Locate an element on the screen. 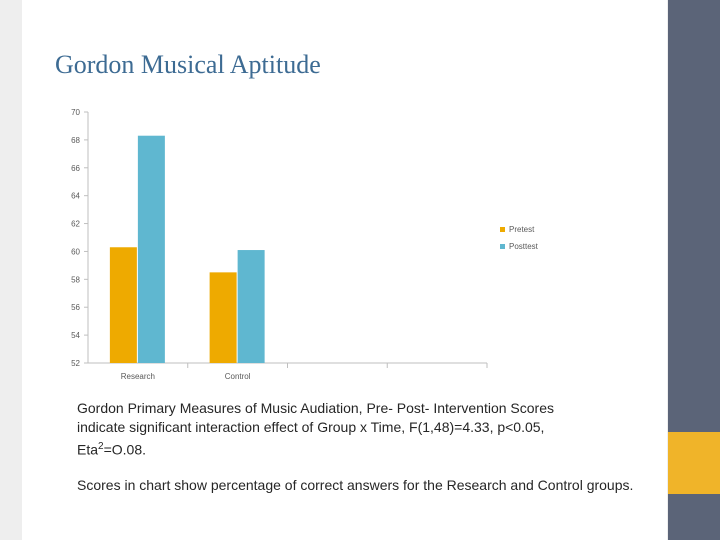  y-tick-label: 60 is located at coordinates (75, 251).